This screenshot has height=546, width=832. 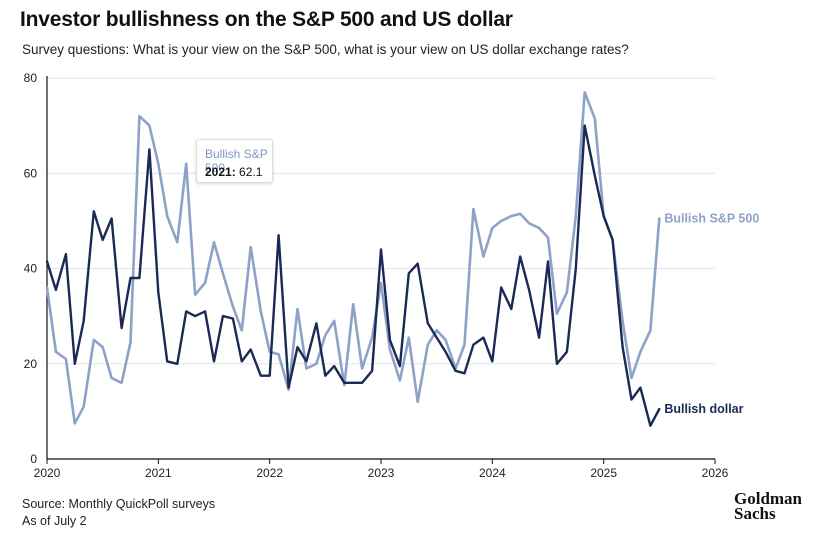 What do you see at coordinates (251, 172) in the screenshot?
I see `tooltip-number: 62.1` at bounding box center [251, 172].